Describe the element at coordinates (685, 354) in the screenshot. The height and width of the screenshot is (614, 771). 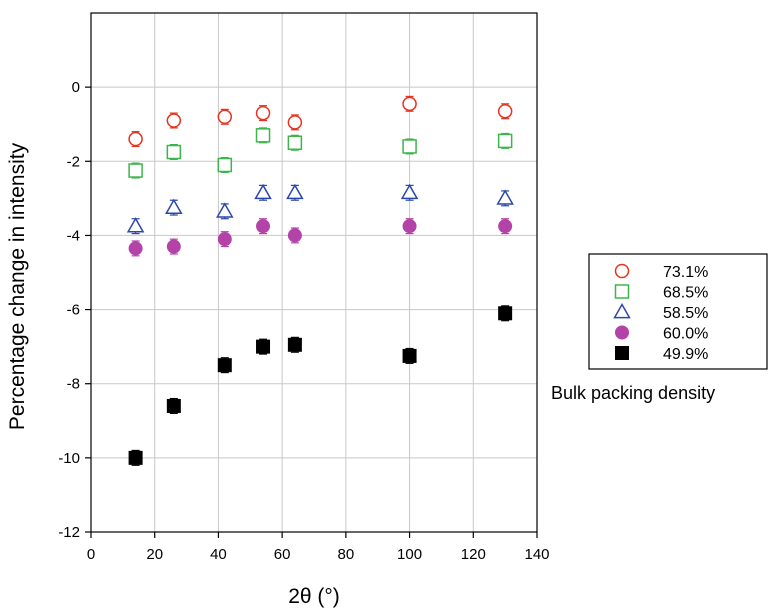
I see `legend-label: 49.9%` at that location.